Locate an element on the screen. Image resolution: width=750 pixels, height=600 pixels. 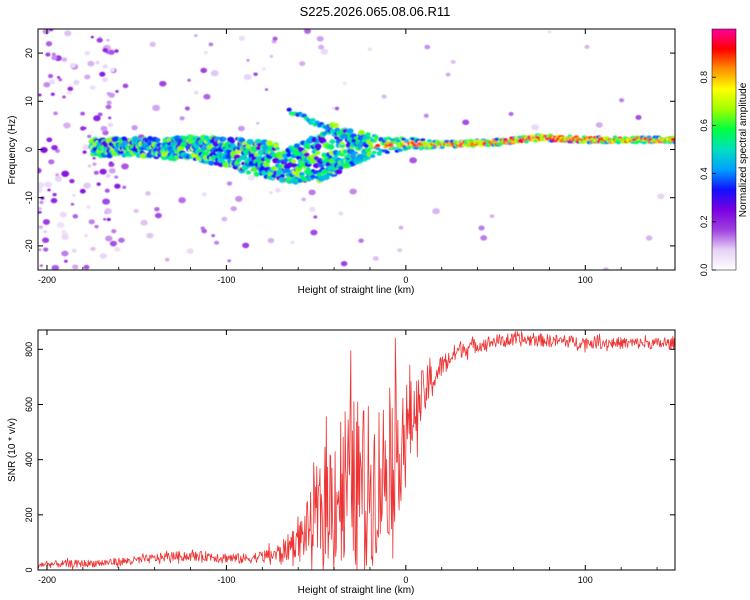
y-tick-label: -10 is located at coordinates (29, 197).